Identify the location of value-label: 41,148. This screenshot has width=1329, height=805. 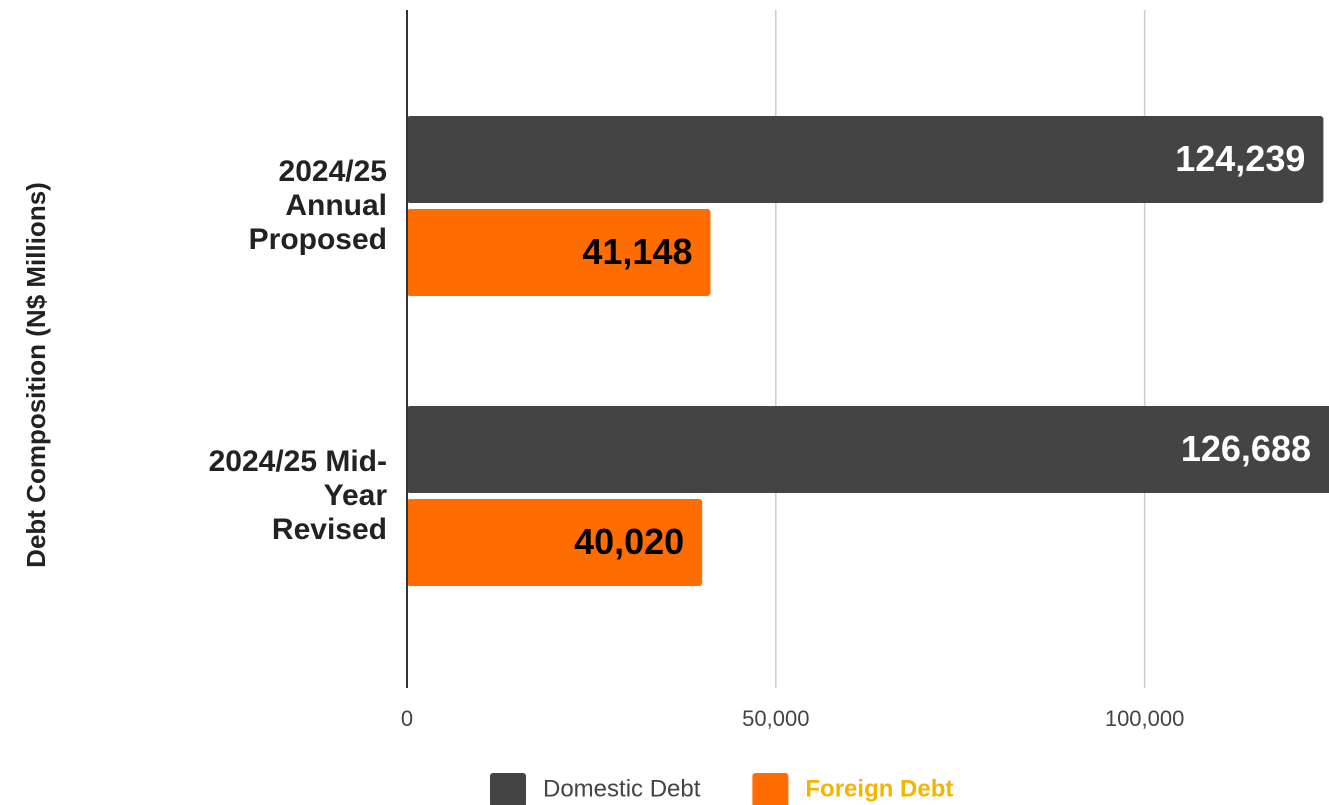
(637, 251).